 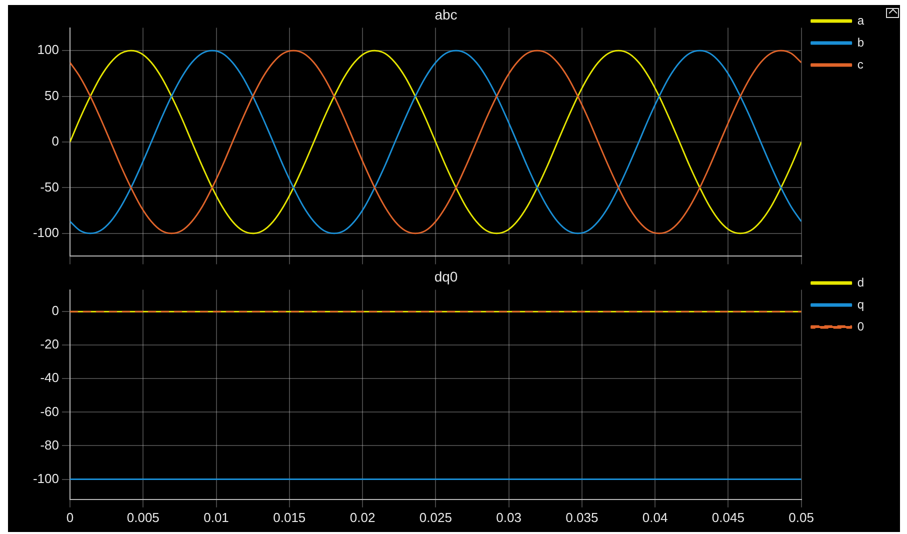 I want to click on x-tick-label: 0.02, so click(x=363, y=517).